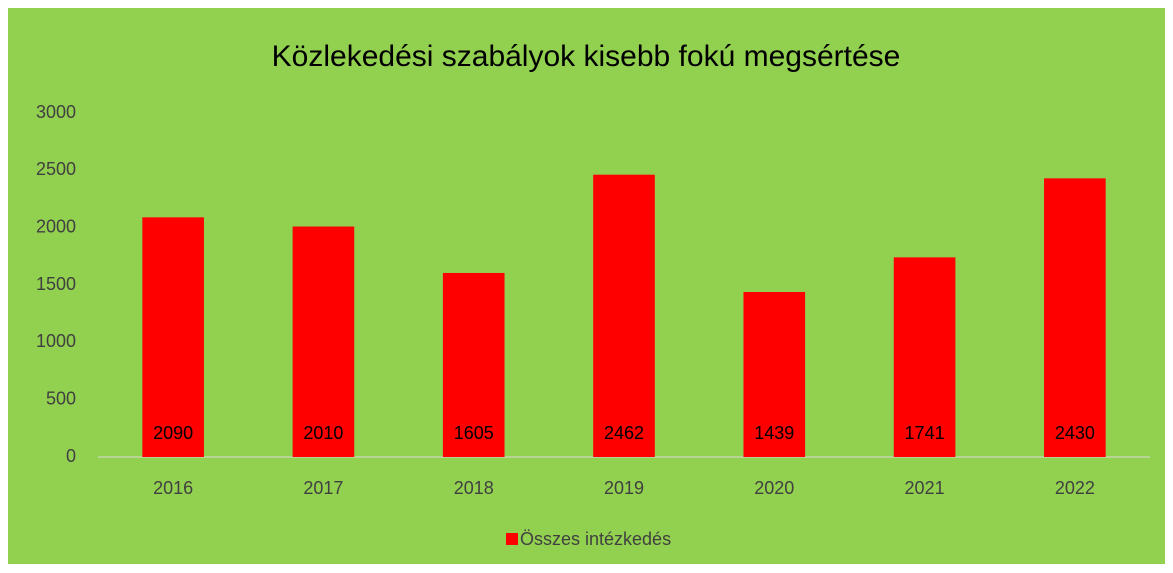  I want to click on y-tick-label: 2000, so click(56, 226).